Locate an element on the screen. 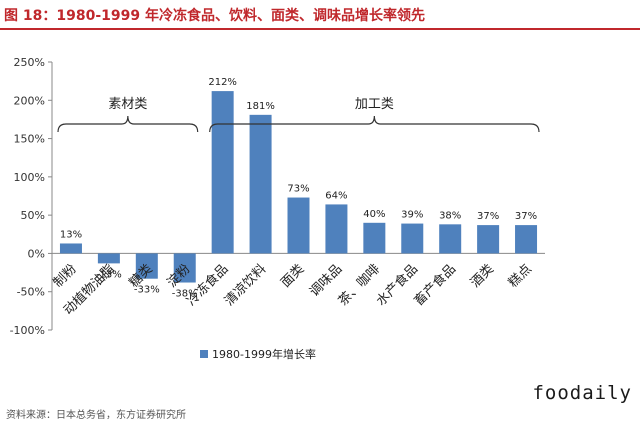  y-tick-label: 200% is located at coordinates (29, 100).